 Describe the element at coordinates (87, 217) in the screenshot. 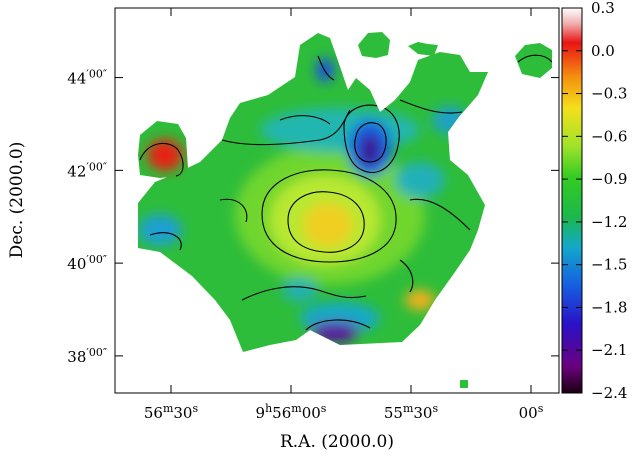

I see `y-tick-labels: 38′00″ 40′00″ 42′00″ 44′00″` at that location.